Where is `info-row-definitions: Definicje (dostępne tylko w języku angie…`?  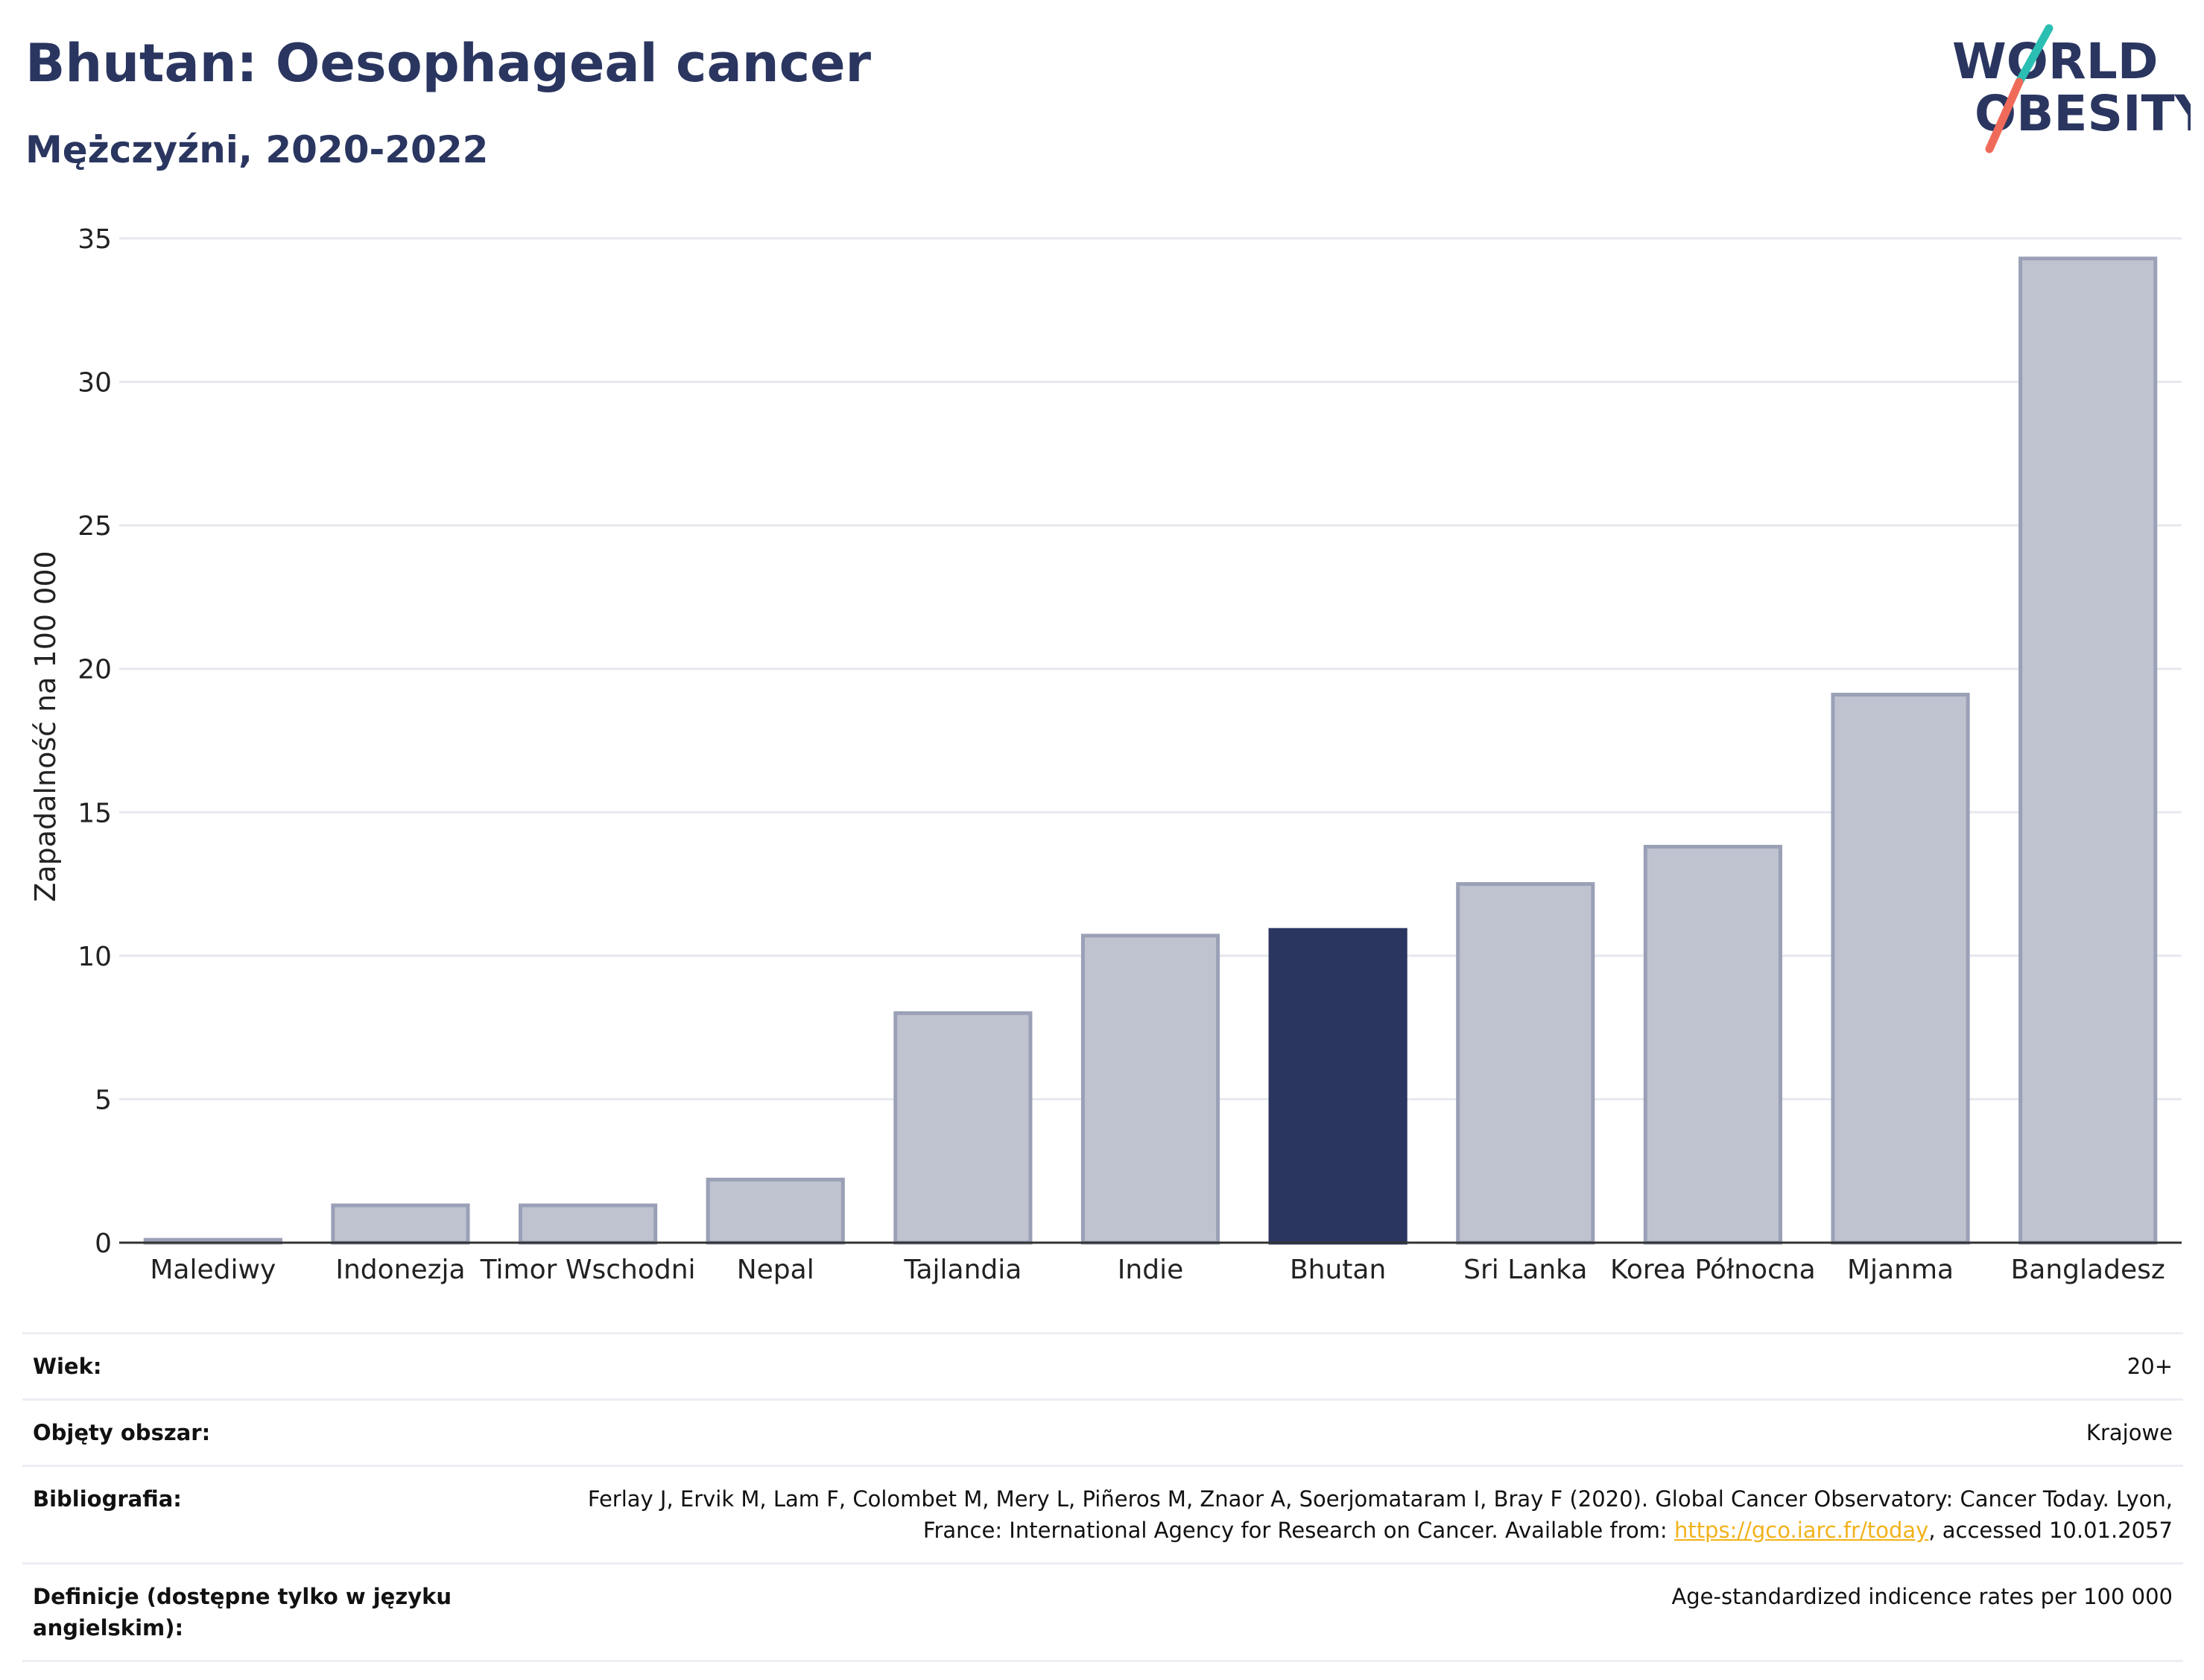
info-row-definitions: Definicje (dostępne tylko w języku angie… is located at coordinates (1102, 1612).